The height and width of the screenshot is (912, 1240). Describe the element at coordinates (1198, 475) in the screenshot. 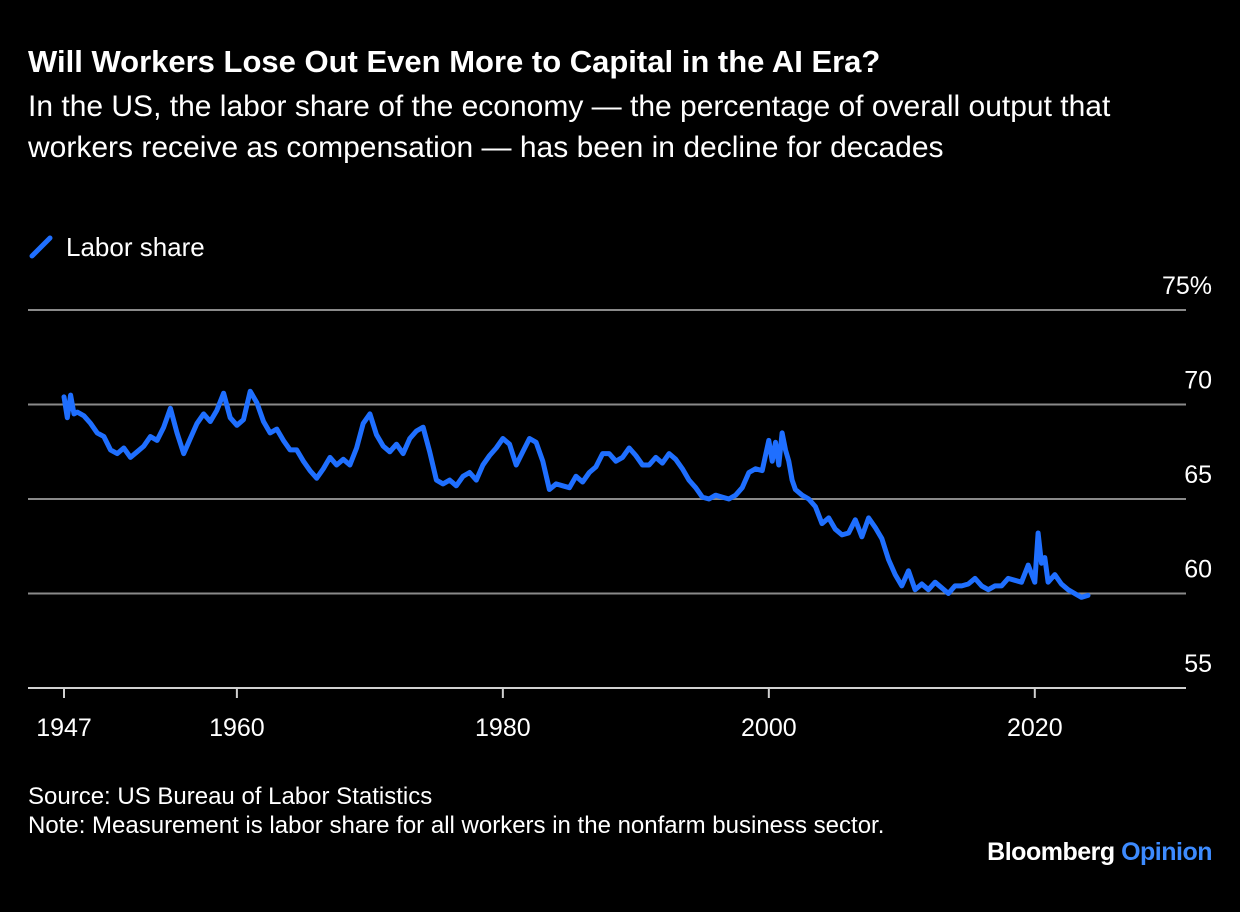

I see `y-tick-label: 65` at that location.